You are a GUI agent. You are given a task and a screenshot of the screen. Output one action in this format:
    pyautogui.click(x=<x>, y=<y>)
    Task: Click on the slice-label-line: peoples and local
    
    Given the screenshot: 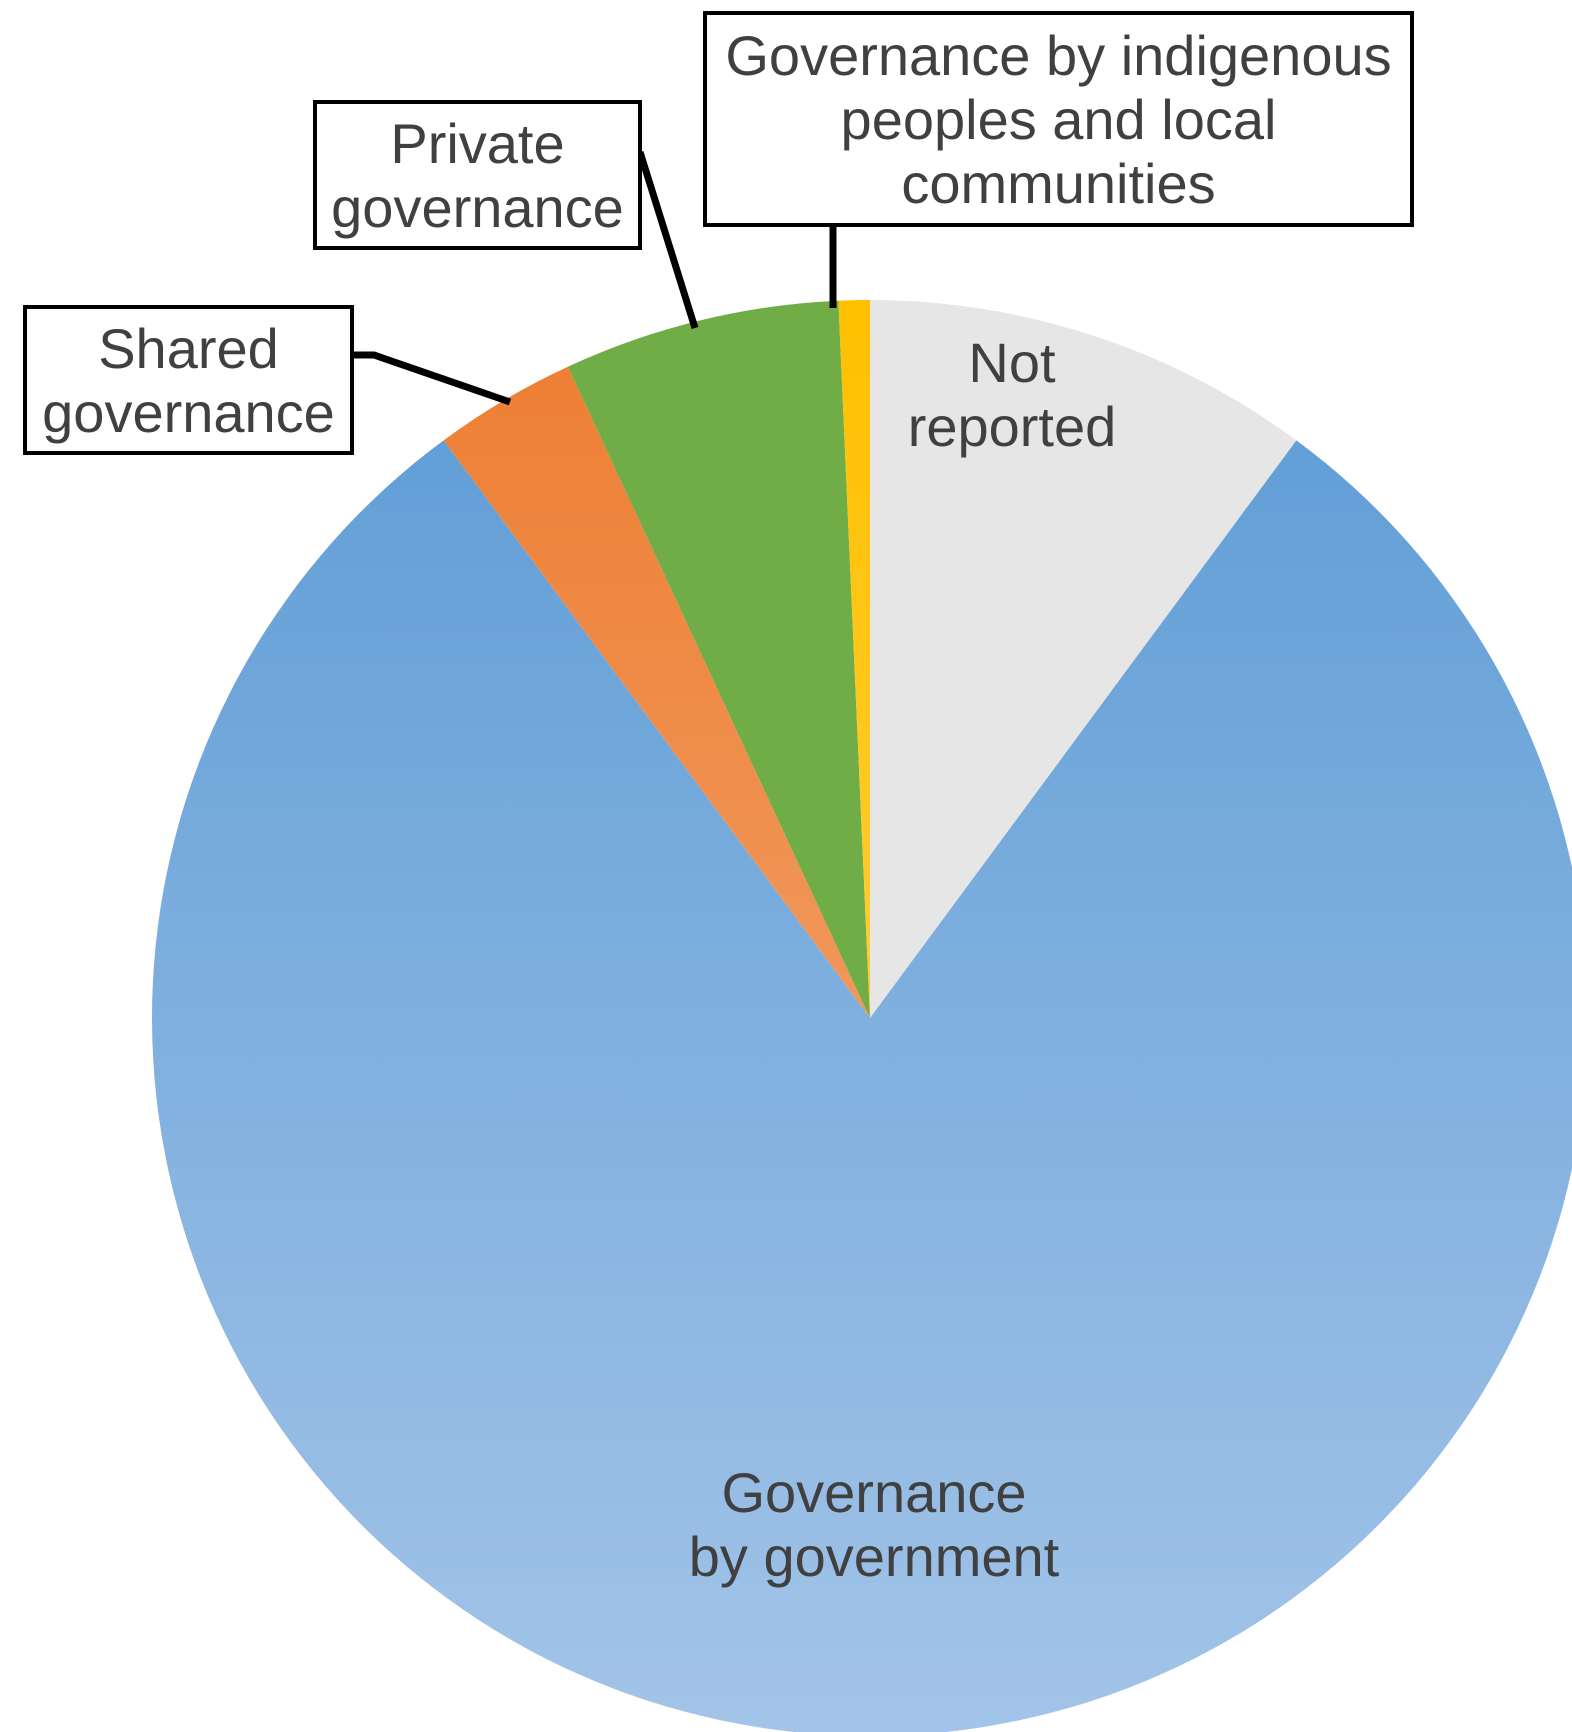 What is the action you would take?
    pyautogui.click(x=1059, y=119)
    